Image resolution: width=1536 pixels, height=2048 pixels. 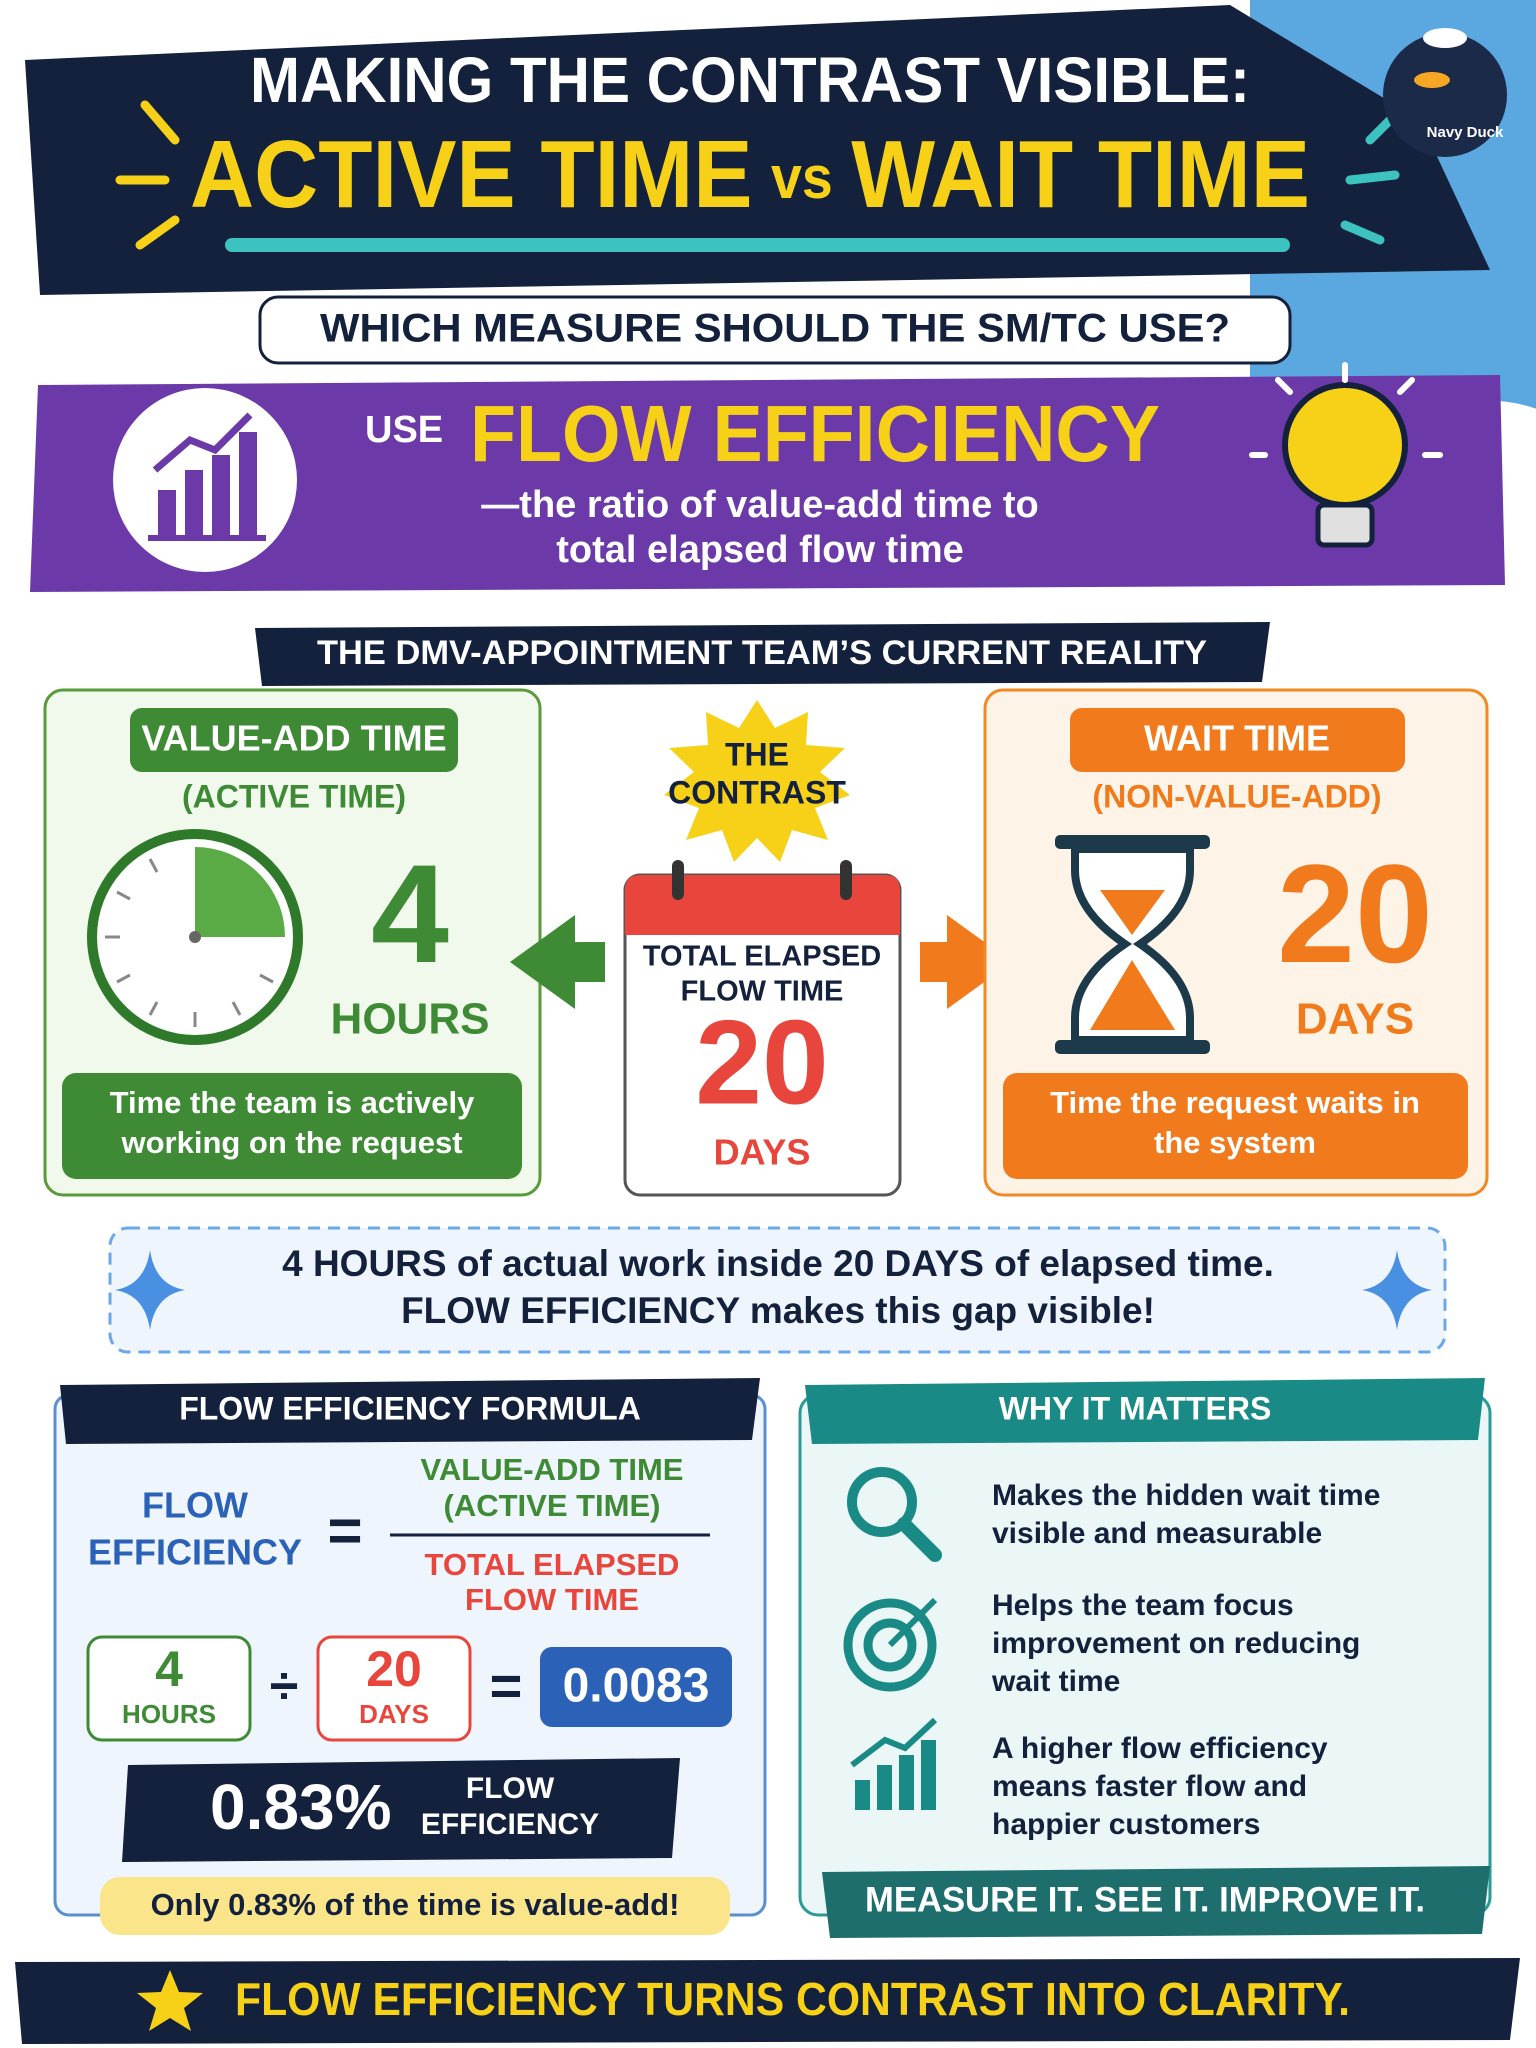 I want to click on wait-description: Time the request waits in, so click(x=1235, y=1102).